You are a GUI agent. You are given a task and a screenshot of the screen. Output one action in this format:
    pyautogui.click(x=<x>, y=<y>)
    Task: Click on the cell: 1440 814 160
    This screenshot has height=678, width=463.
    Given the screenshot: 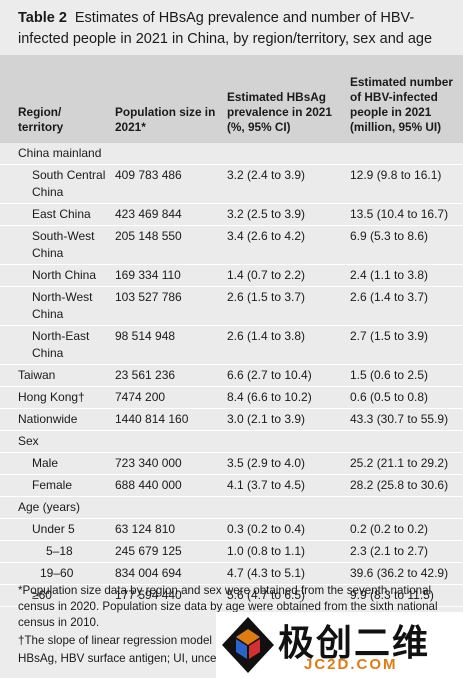 What is the action you would take?
    pyautogui.click(x=166, y=419)
    